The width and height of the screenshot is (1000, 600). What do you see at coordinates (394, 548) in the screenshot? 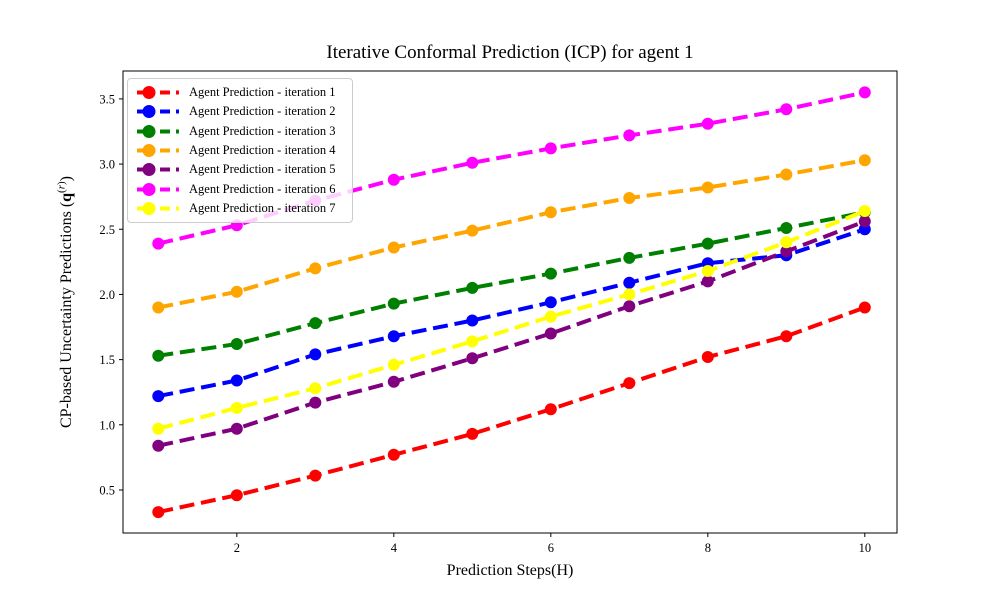
I see `x-axis-tick-label: 4` at bounding box center [394, 548].